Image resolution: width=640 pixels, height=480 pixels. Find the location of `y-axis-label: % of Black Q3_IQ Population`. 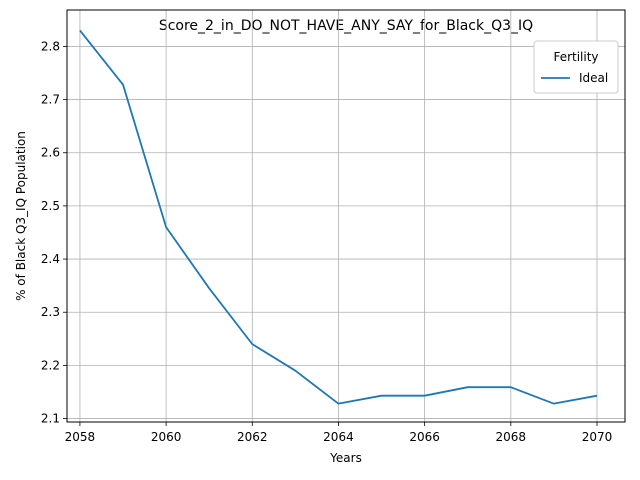

y-axis-label: % of Black Q3_IQ Population is located at coordinates (21, 216).